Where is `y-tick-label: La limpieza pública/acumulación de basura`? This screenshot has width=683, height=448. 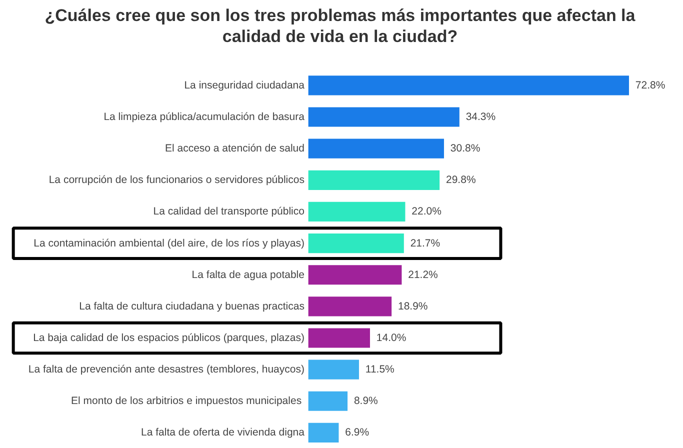
y-tick-label: La limpieza pública/acumulación de basura is located at coordinates (204, 117).